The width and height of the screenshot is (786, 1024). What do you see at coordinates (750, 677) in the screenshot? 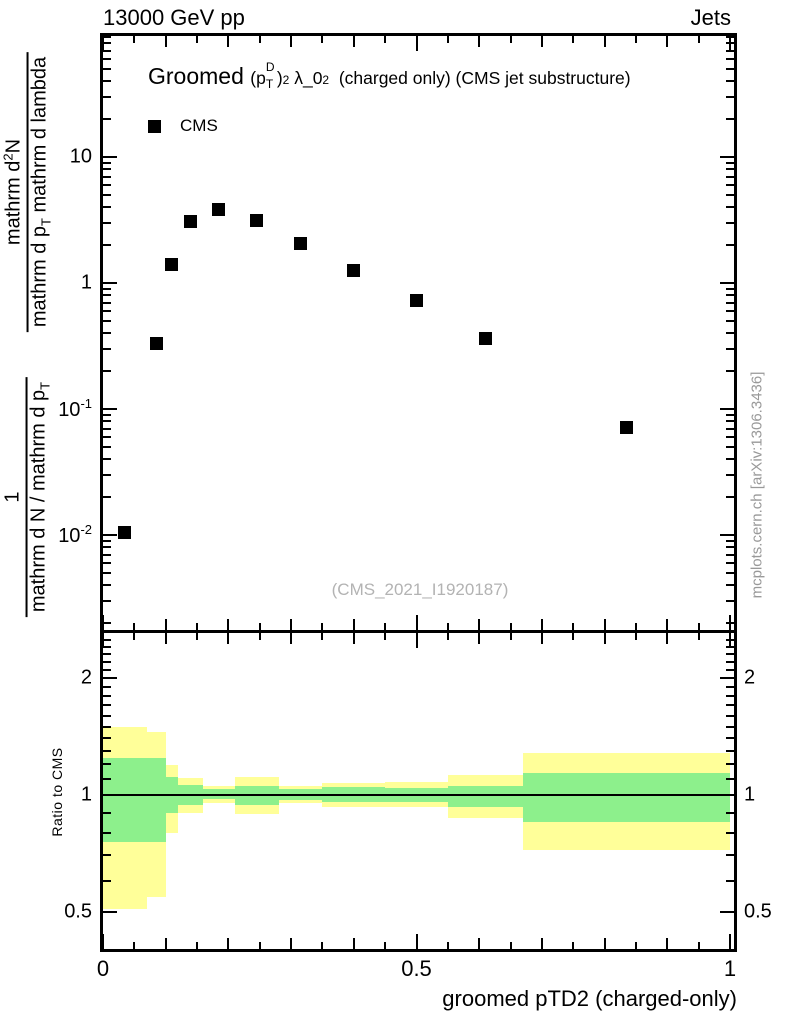
I see `ratio-y-tick-label-right: 2` at bounding box center [750, 677].